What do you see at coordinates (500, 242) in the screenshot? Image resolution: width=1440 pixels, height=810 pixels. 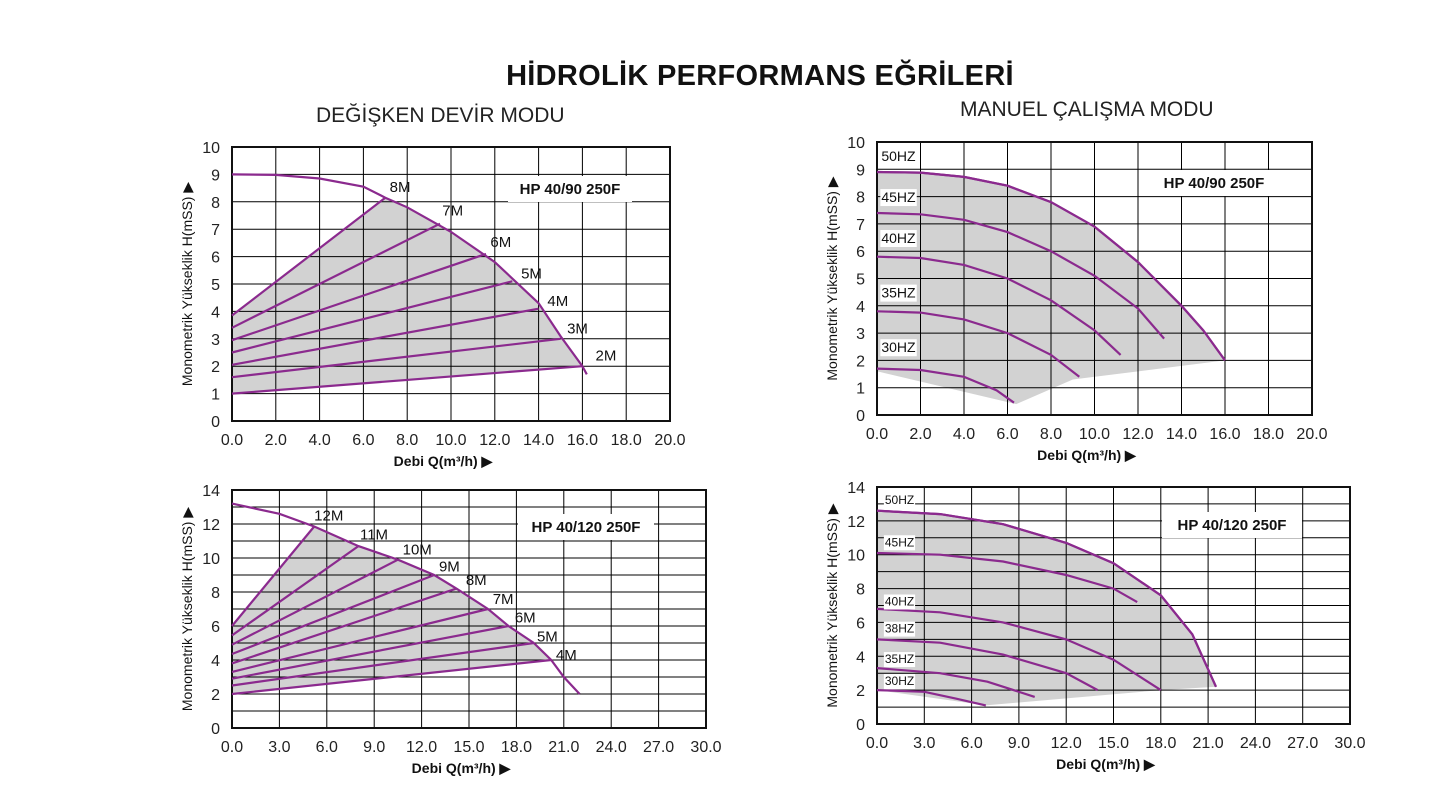 I see `series-label-6m: 6M` at bounding box center [500, 242].